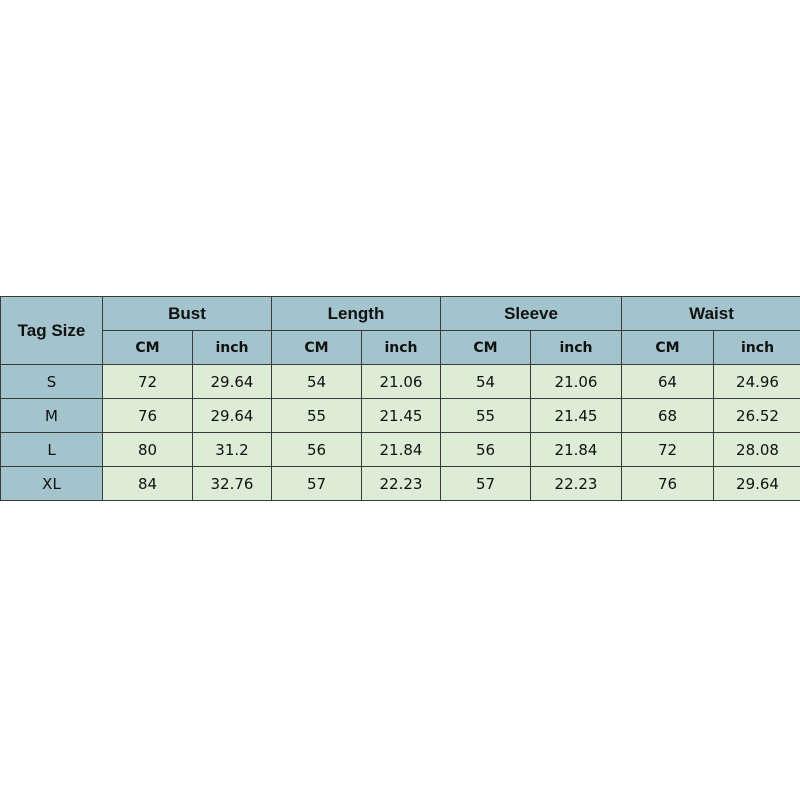  What do you see at coordinates (756, 449) in the screenshot?
I see `value-cell: 28.08` at bounding box center [756, 449].